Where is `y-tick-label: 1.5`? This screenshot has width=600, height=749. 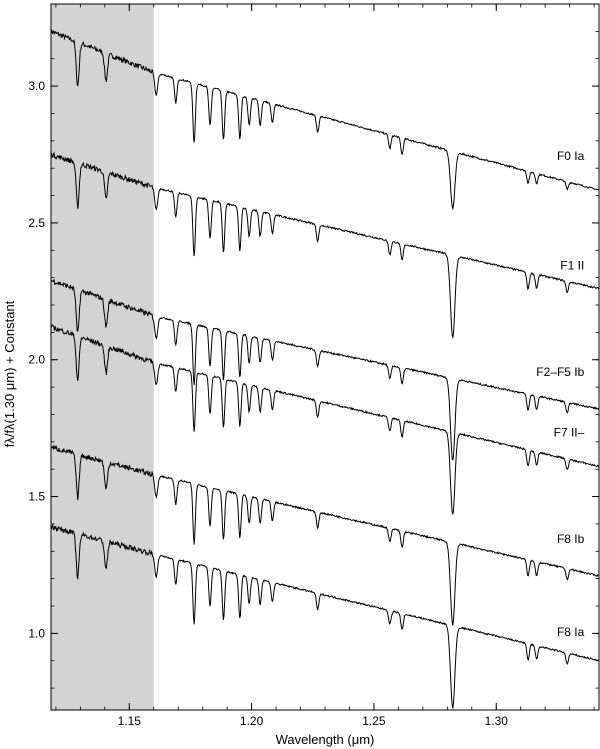 y-tick-label: 1.5 is located at coordinates (36, 497).